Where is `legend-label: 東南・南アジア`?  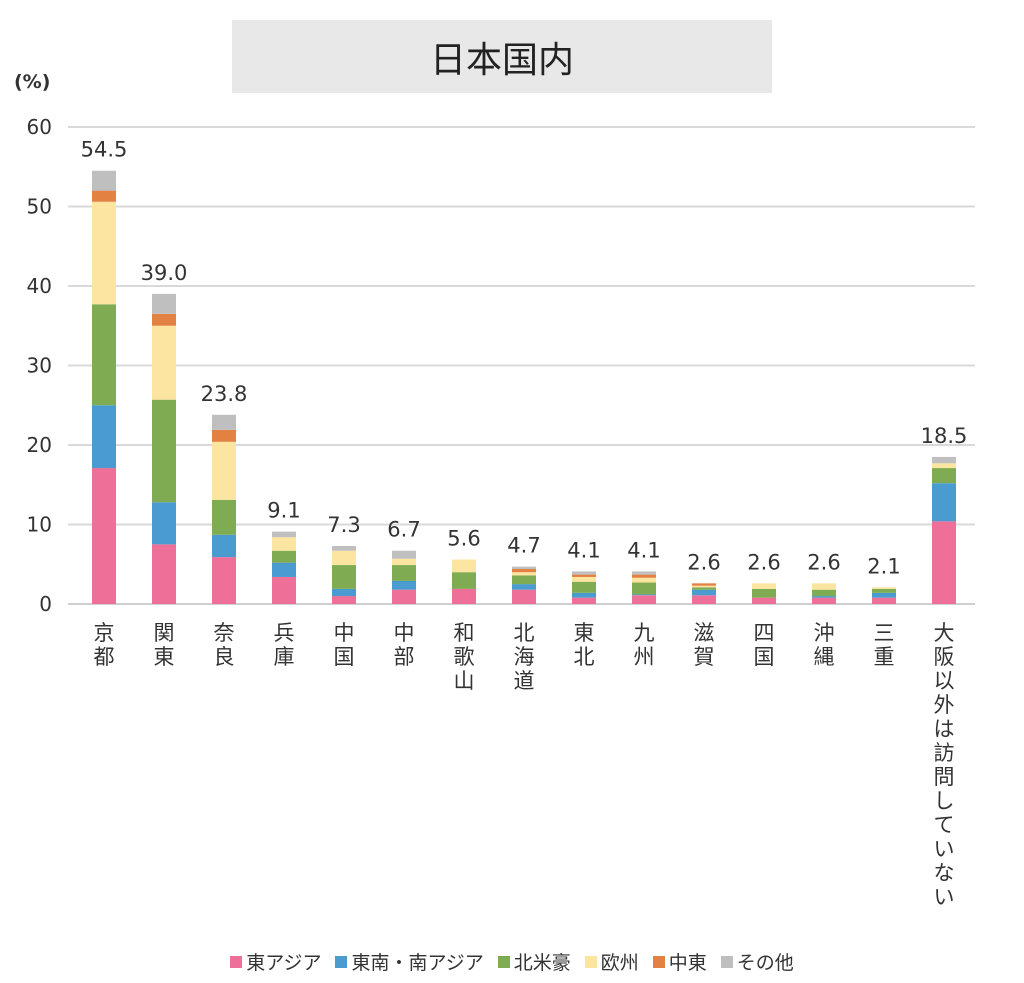 legend-label: 東南・南アジア is located at coordinates (417, 963).